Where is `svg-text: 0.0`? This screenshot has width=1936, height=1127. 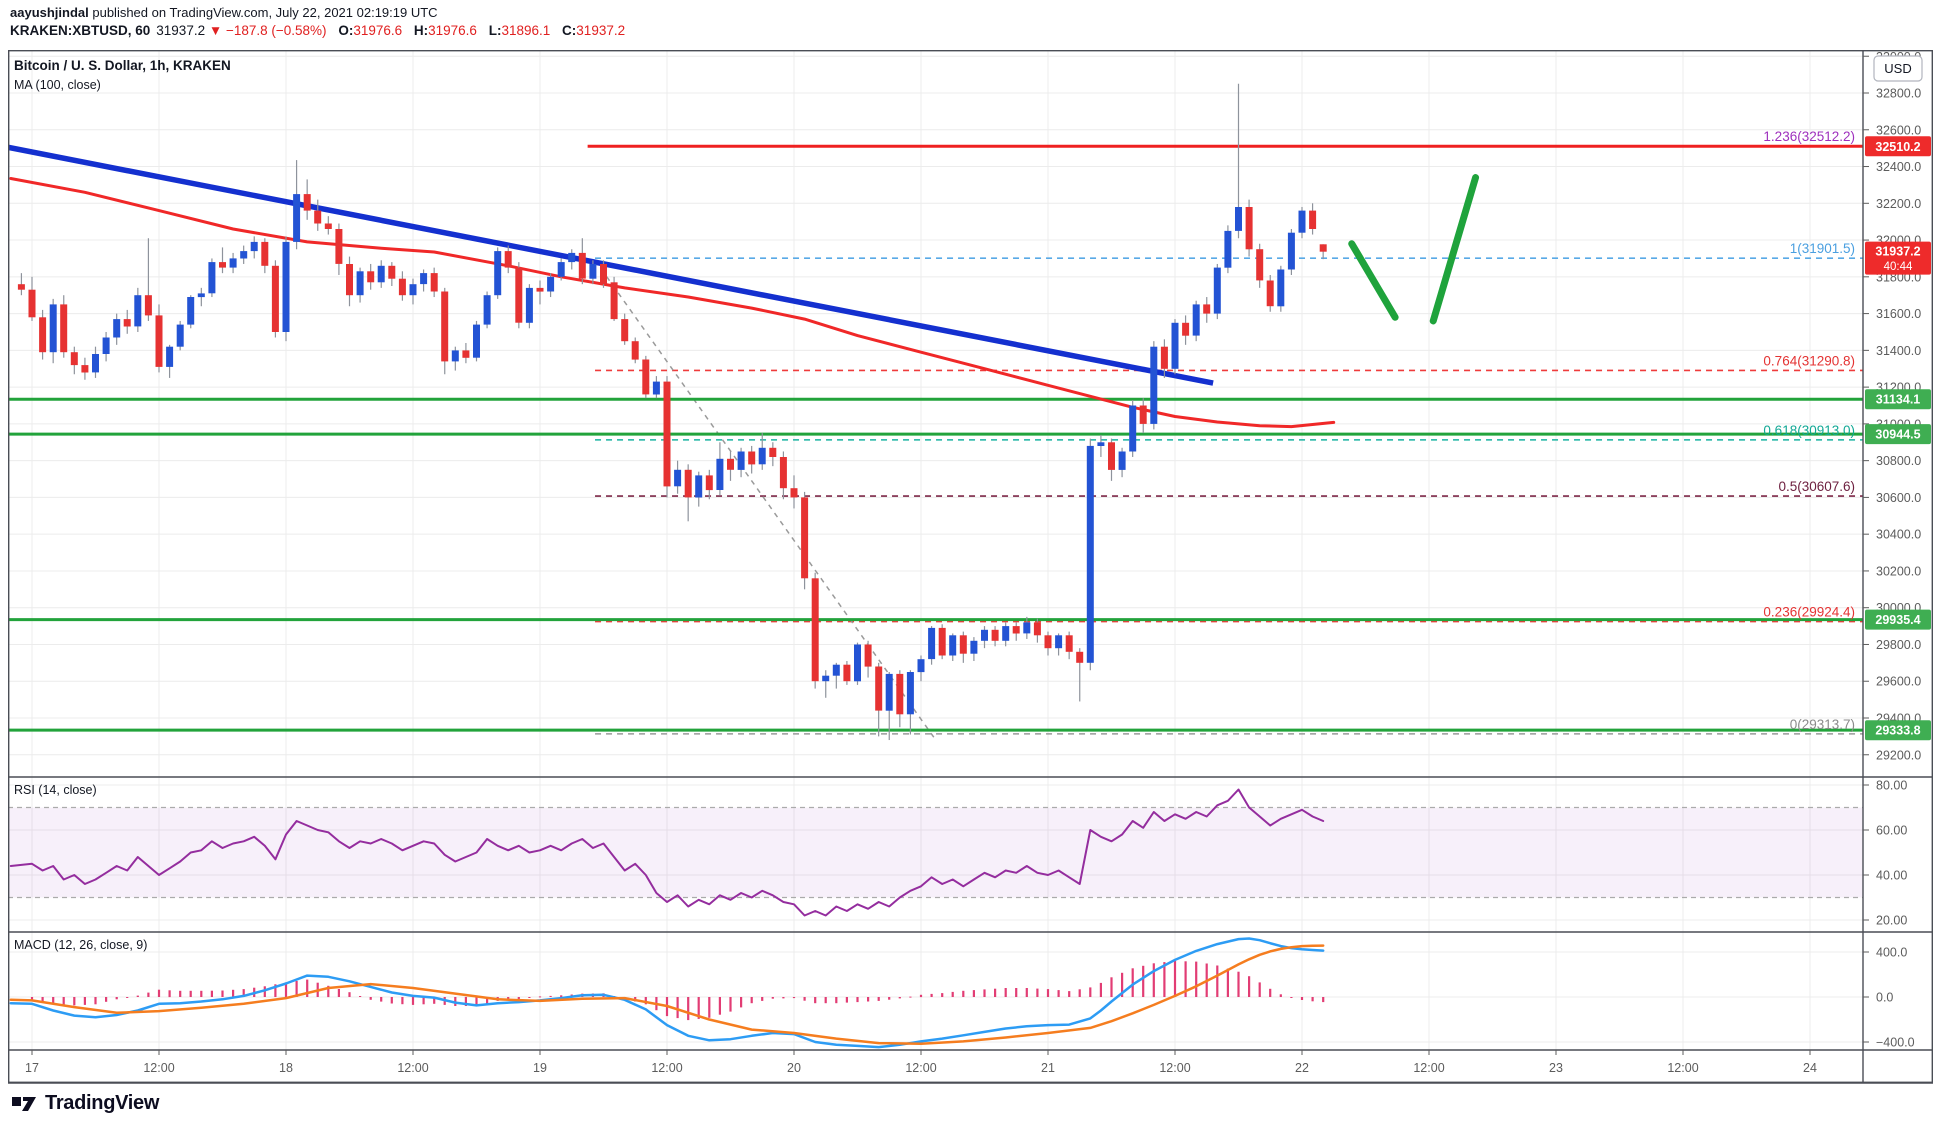
svg-text: 0.0 is located at coordinates (1884, 998).